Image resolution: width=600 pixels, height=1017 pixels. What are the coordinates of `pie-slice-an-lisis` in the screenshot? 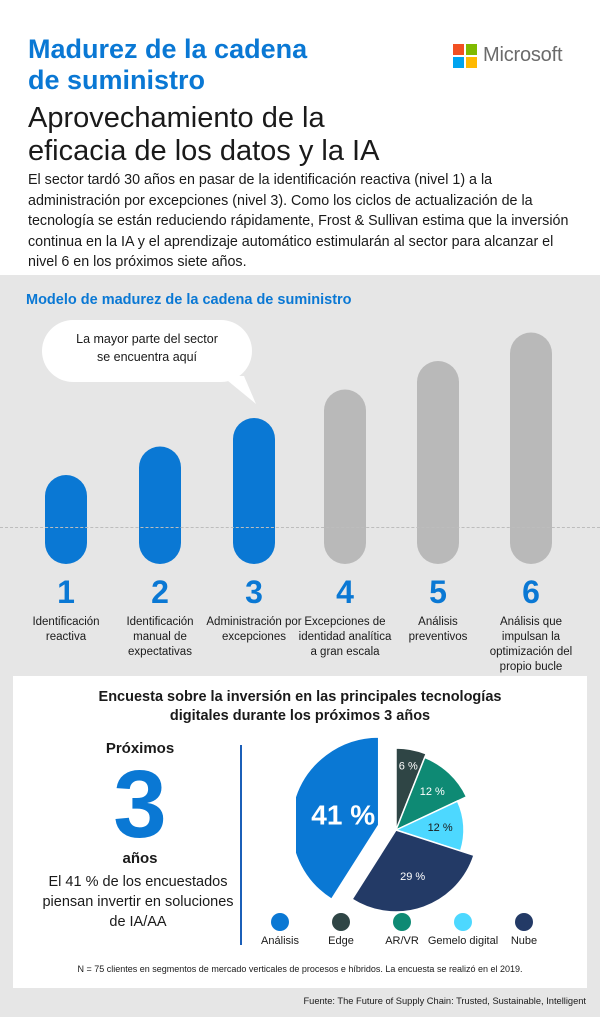 It's located at (338, 818).